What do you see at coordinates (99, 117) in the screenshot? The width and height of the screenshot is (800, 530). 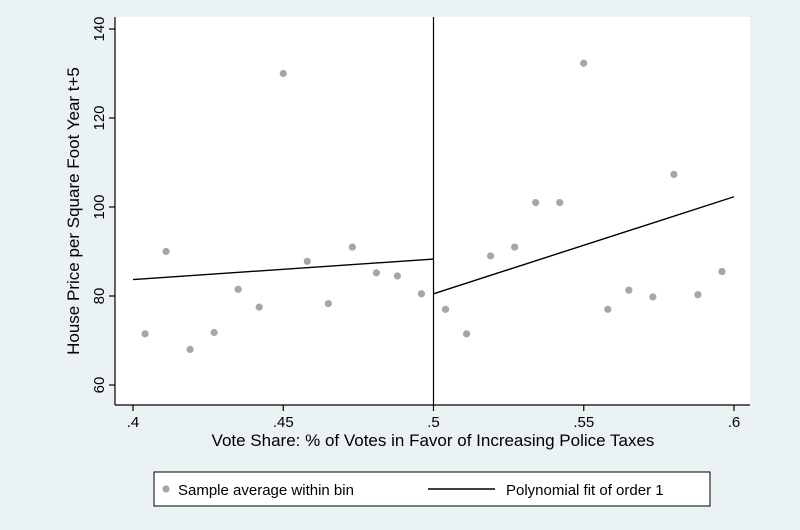 I see `y-tick-label: 120` at bounding box center [99, 117].